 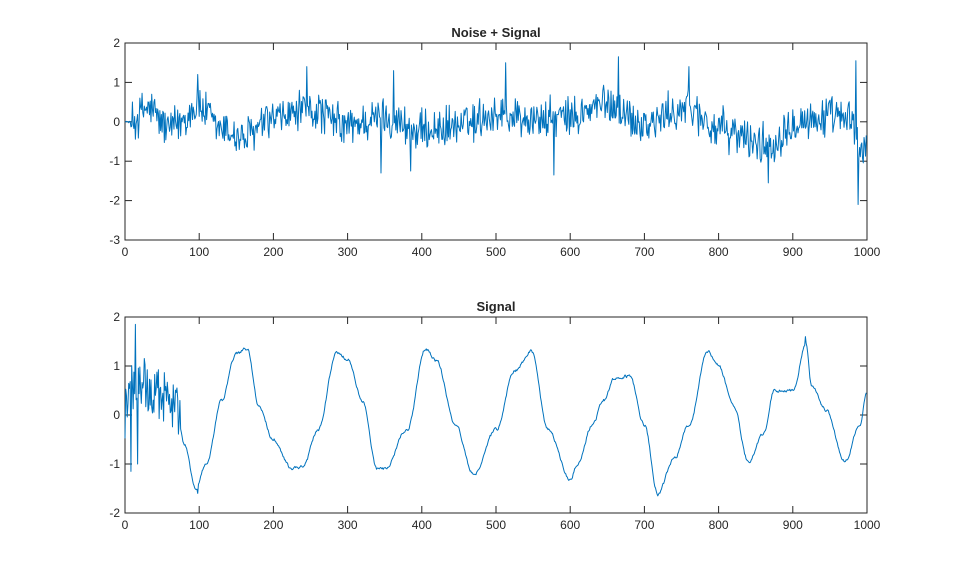 I want to click on chart-title: Noise + Signal, so click(x=495, y=32).